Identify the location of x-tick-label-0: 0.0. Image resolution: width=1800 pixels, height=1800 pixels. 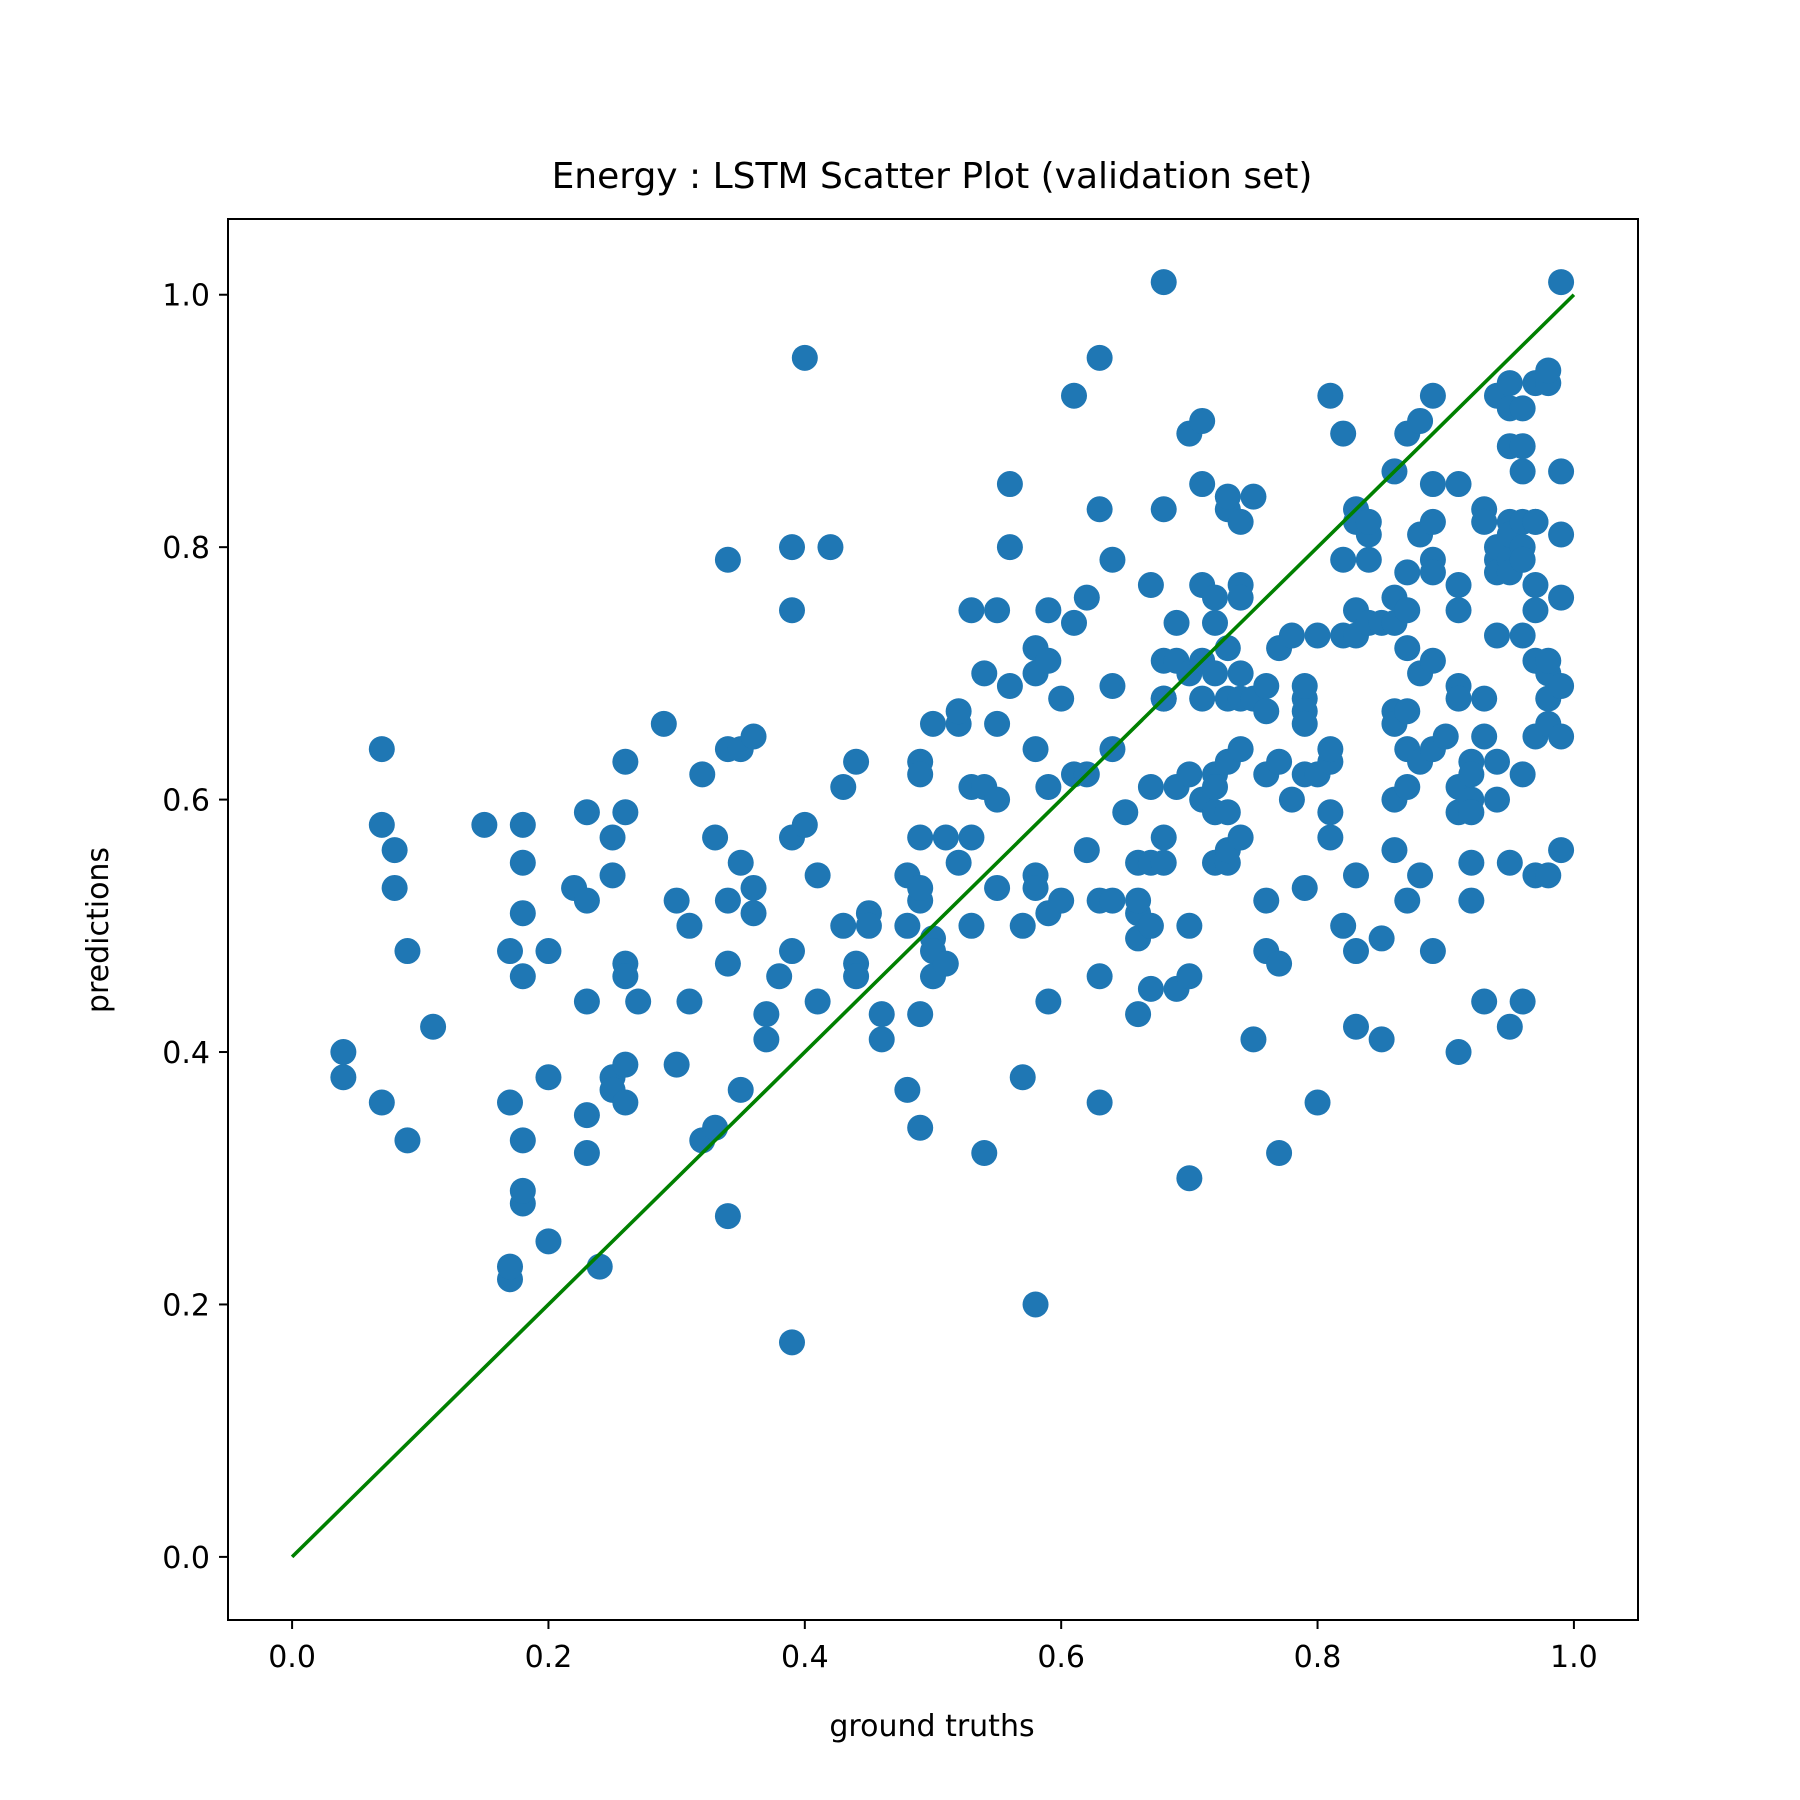
(292, 1657).